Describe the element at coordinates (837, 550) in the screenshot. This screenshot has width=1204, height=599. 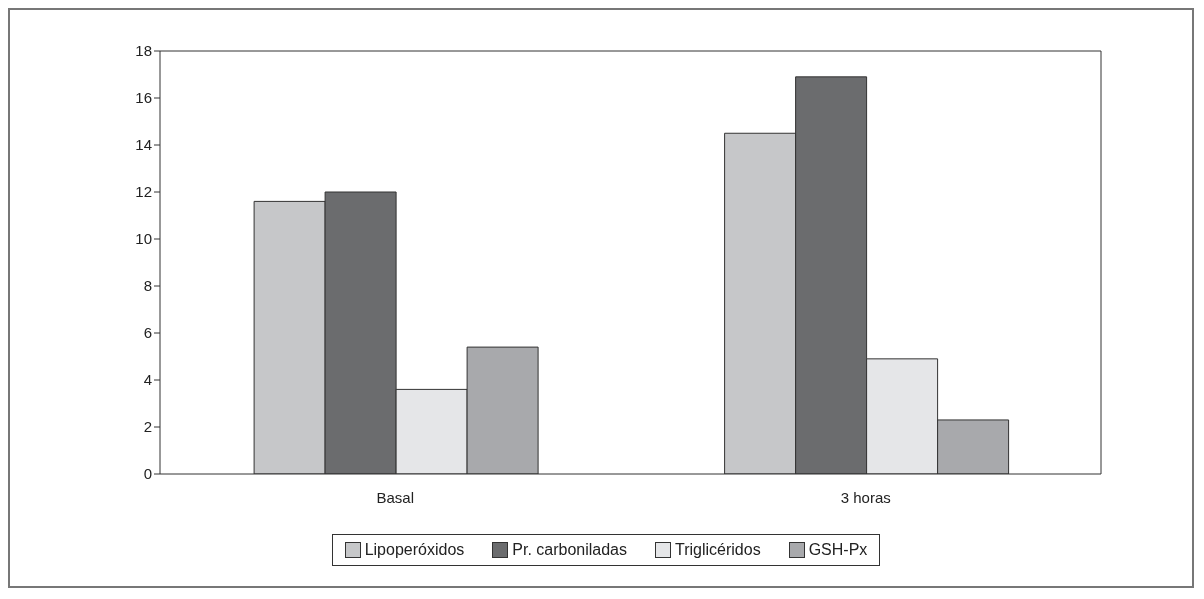
I see `legend-label: GSH-Px` at that location.